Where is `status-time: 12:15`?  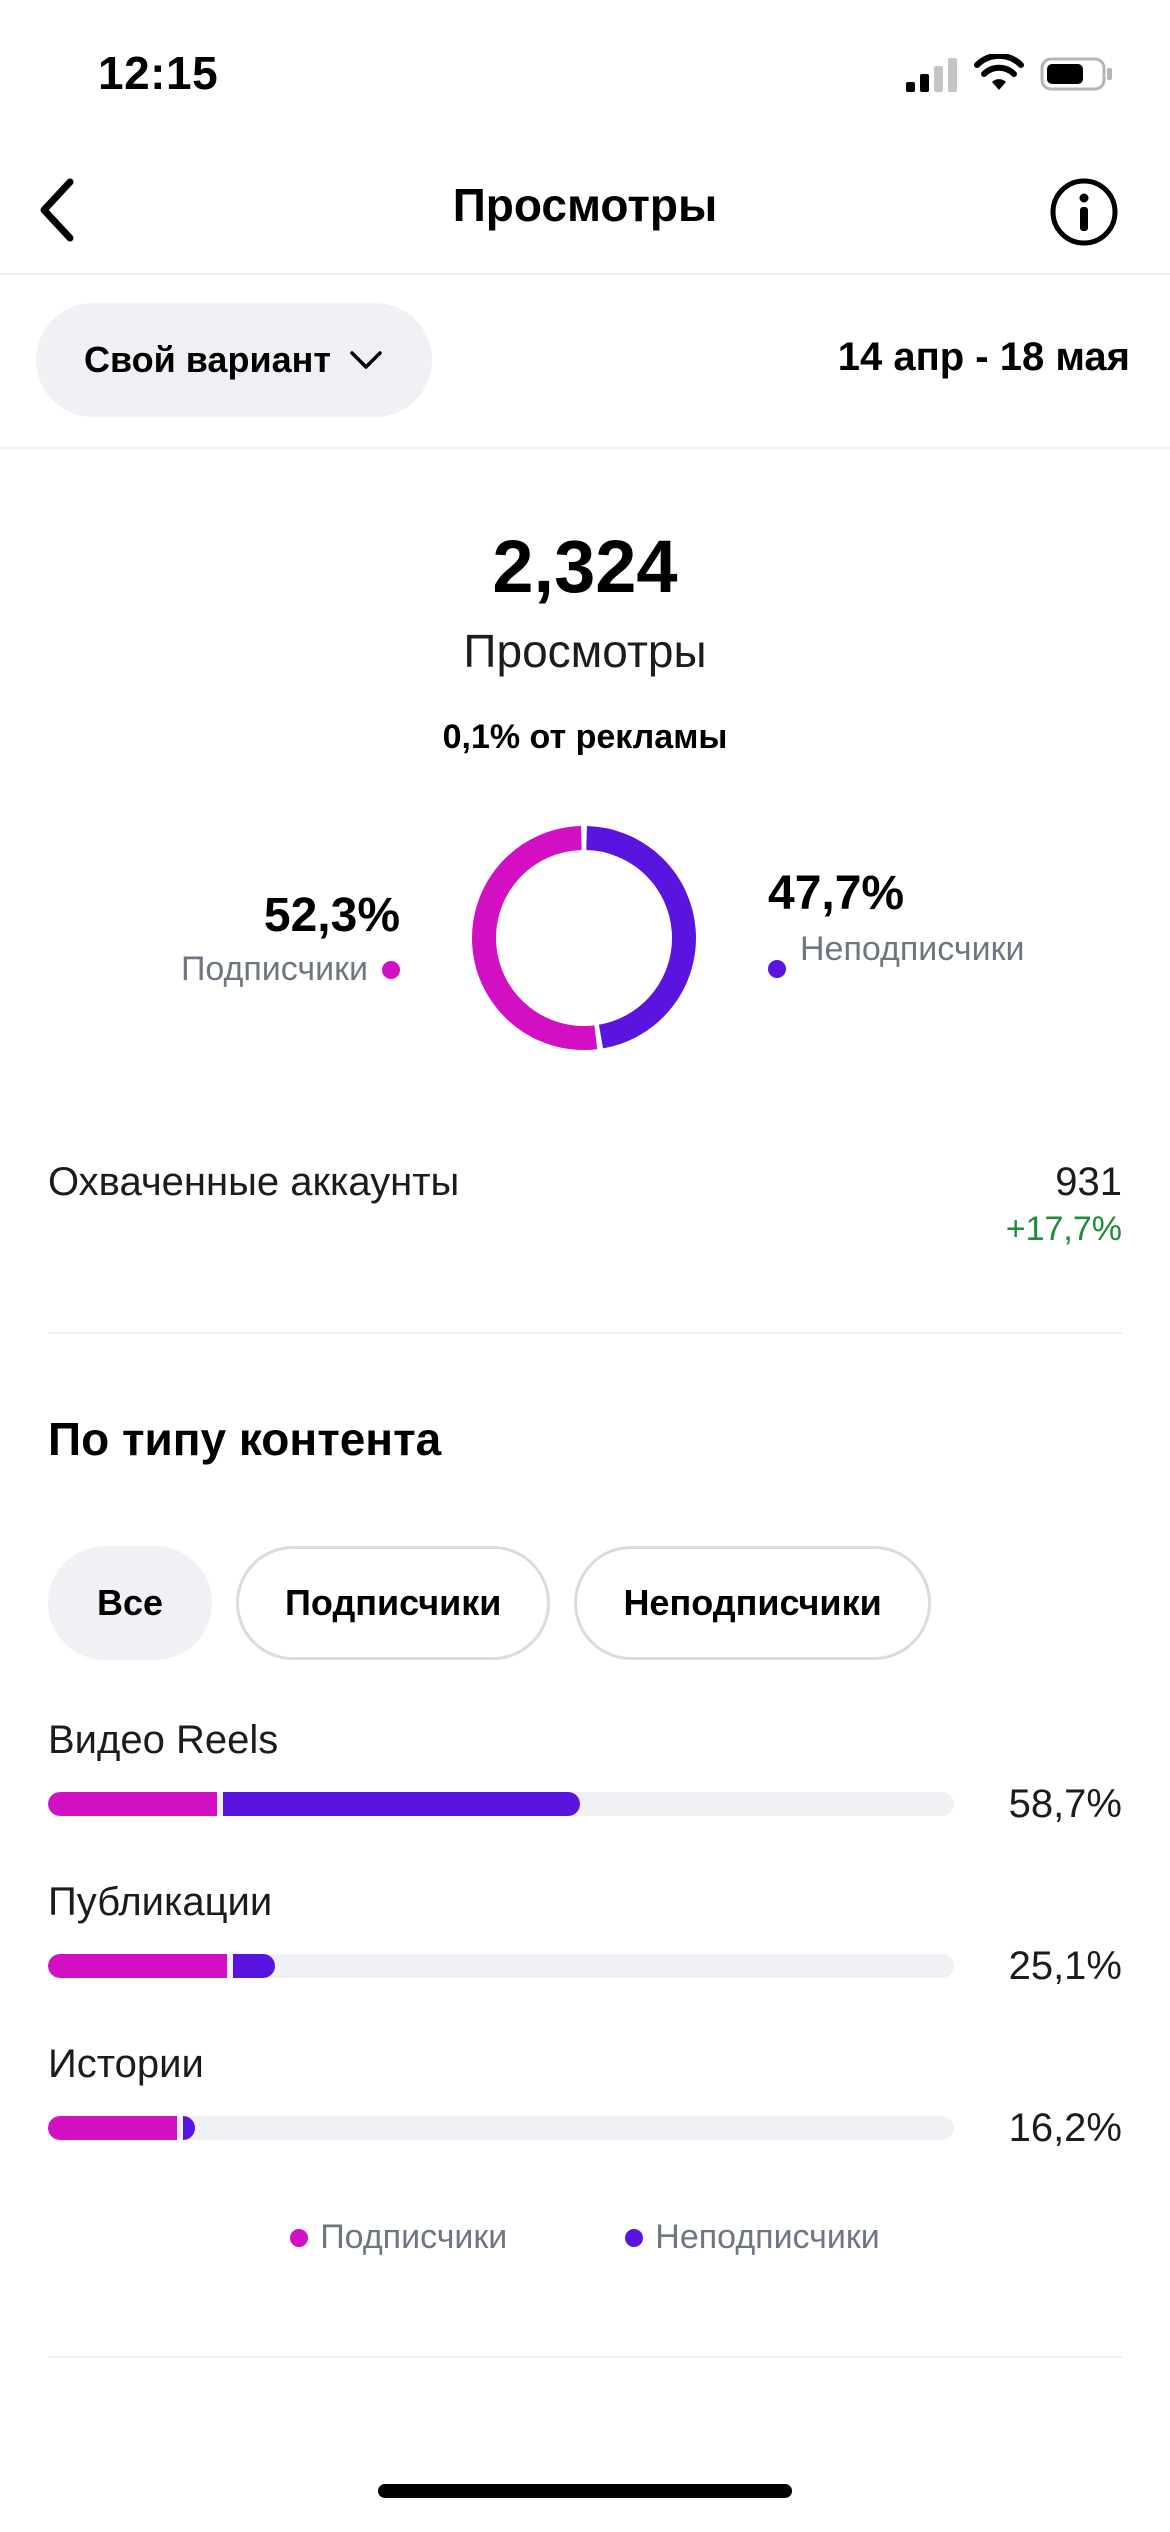
status-time: 12:15 is located at coordinates (158, 73).